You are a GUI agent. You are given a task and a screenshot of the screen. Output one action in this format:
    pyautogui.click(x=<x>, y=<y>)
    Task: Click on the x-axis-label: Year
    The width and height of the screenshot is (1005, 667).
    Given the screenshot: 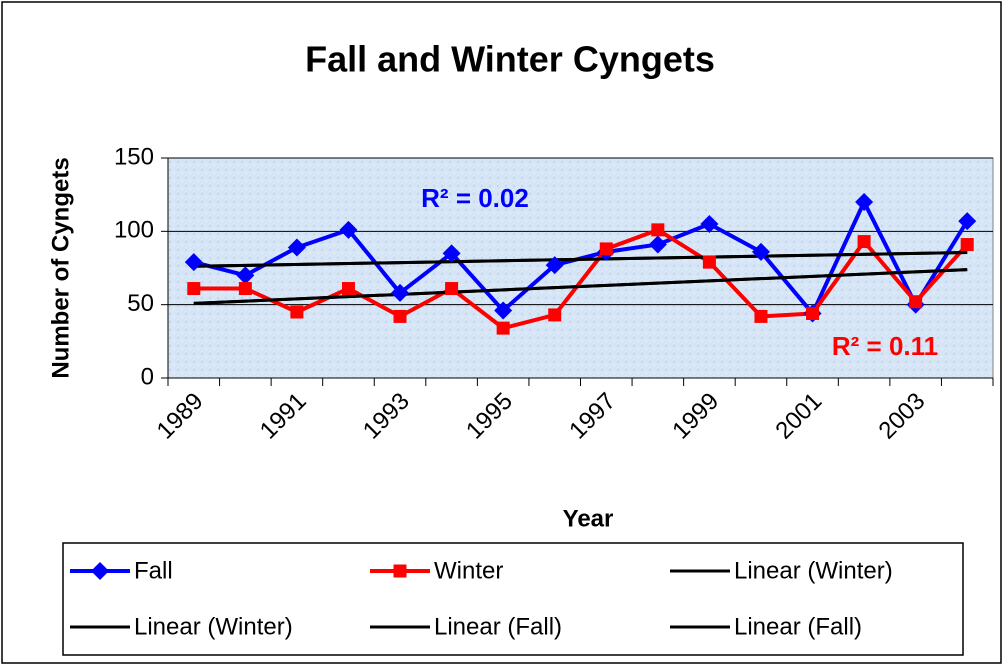 What is the action you would take?
    pyautogui.click(x=588, y=518)
    